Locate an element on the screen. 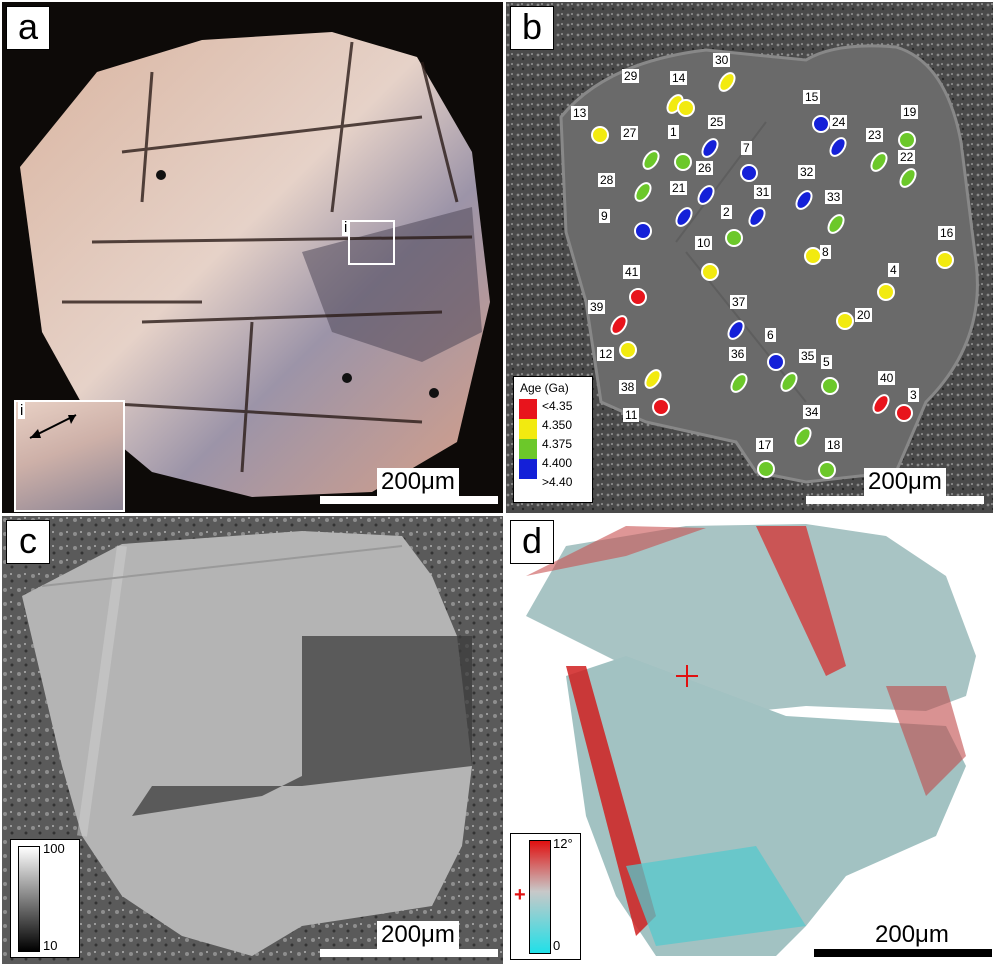  scale-bar-d is located at coordinates (903, 953).